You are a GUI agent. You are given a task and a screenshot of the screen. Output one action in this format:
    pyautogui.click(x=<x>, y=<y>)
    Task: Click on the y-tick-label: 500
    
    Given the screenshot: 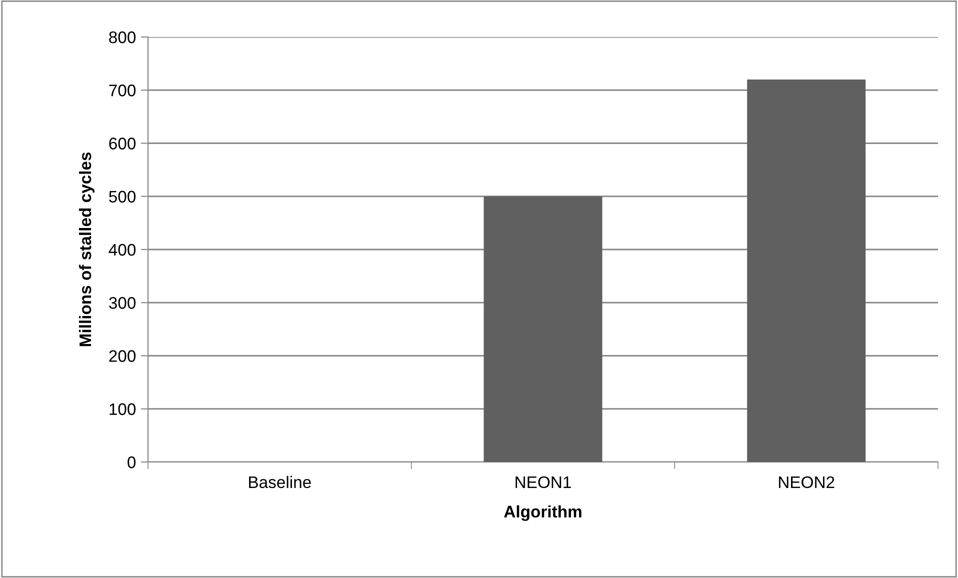 What is the action you would take?
    pyautogui.click(x=122, y=196)
    